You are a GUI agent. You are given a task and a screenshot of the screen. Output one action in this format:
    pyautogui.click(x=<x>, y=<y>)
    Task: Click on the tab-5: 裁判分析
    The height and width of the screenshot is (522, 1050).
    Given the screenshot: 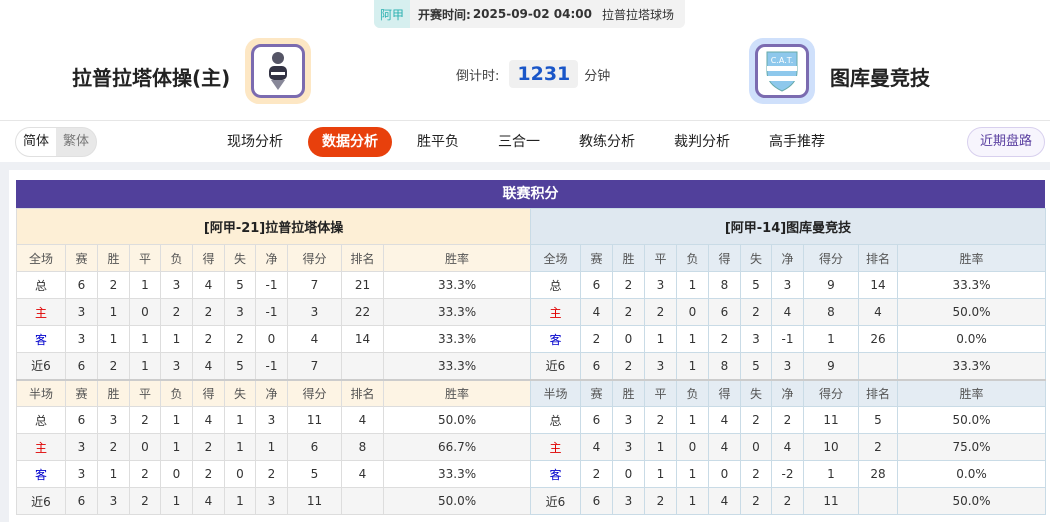 What is the action you would take?
    pyautogui.click(x=702, y=142)
    